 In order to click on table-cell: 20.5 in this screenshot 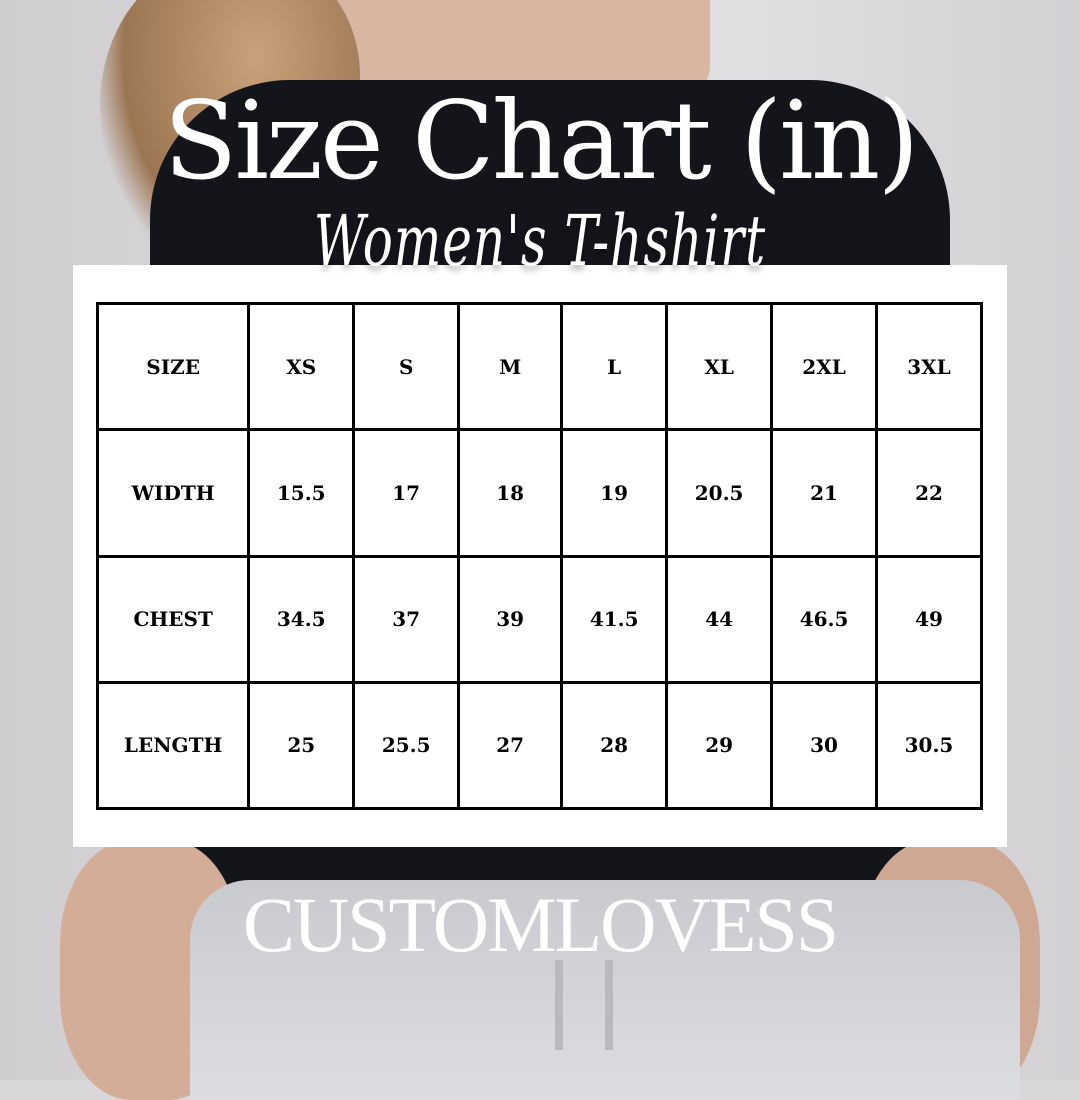, I will do `click(719, 493)`.